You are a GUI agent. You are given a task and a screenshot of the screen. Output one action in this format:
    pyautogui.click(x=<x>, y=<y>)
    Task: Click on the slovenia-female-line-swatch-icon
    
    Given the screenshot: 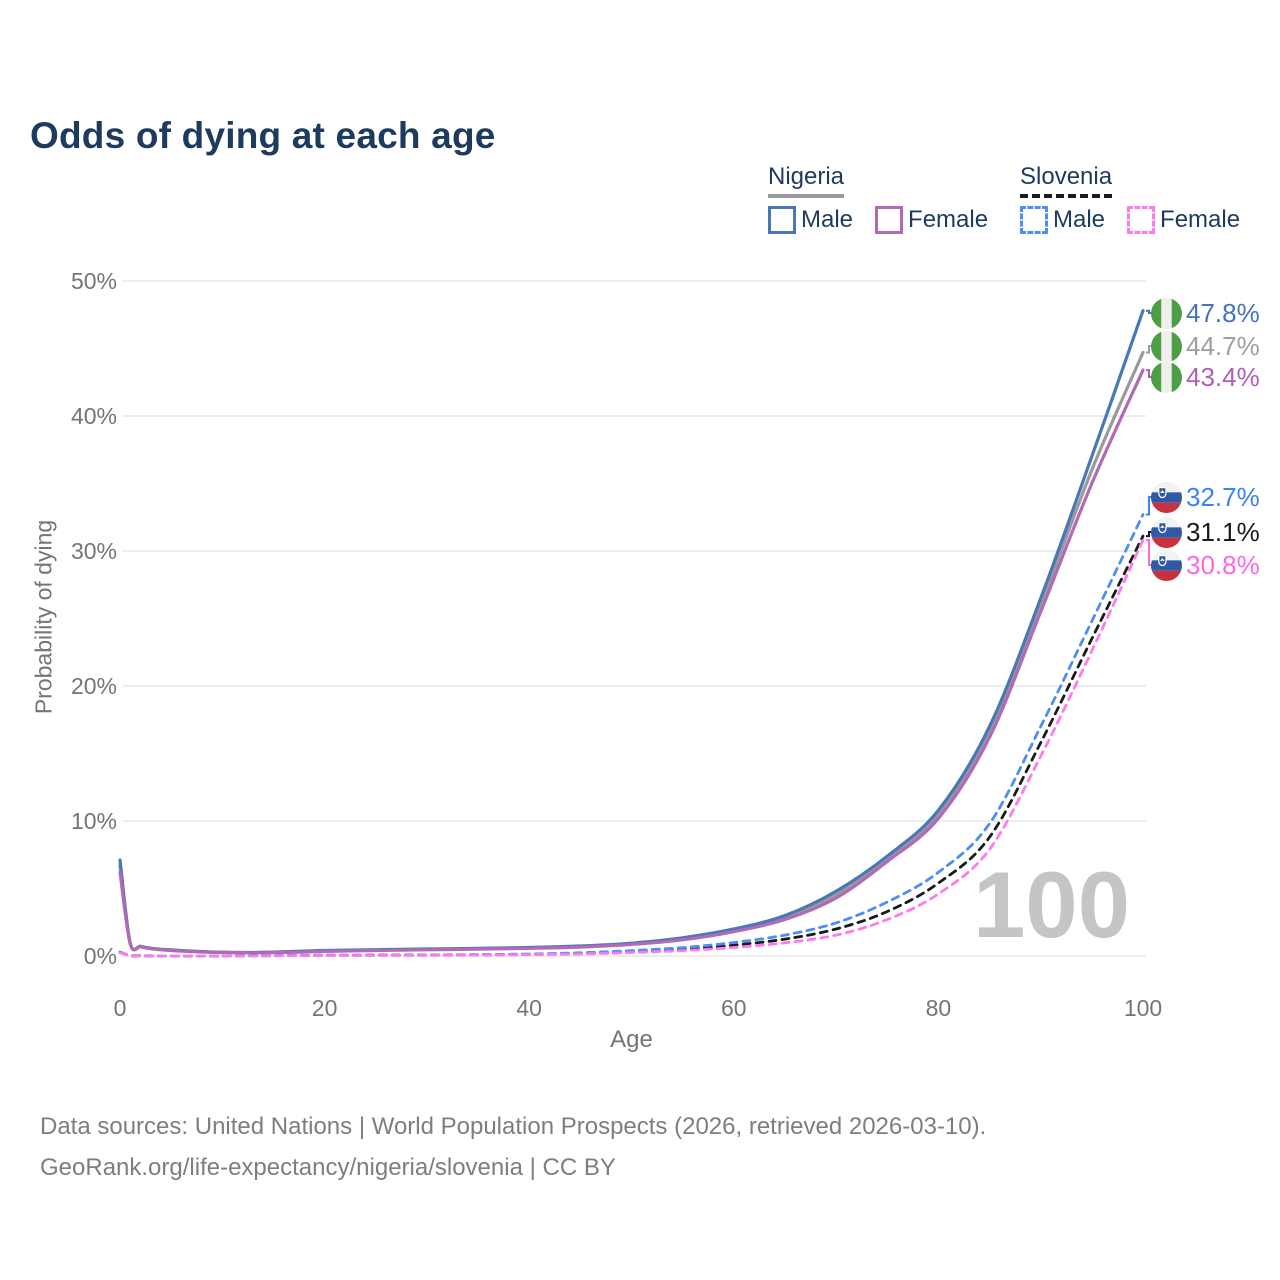 What is the action you would take?
    pyautogui.click(x=1141, y=220)
    